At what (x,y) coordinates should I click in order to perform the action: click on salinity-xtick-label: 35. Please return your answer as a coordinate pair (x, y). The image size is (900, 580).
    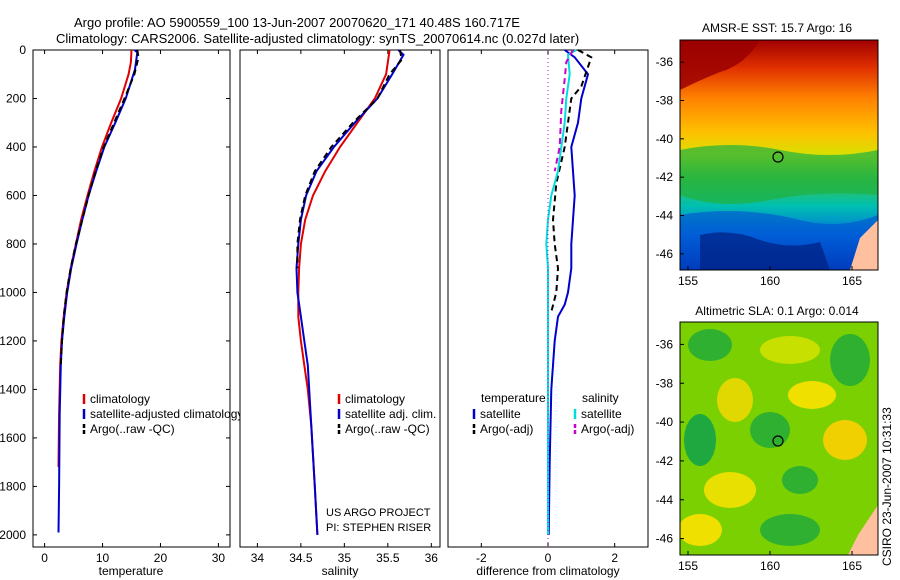
    Looking at the image, I should click on (345, 558).